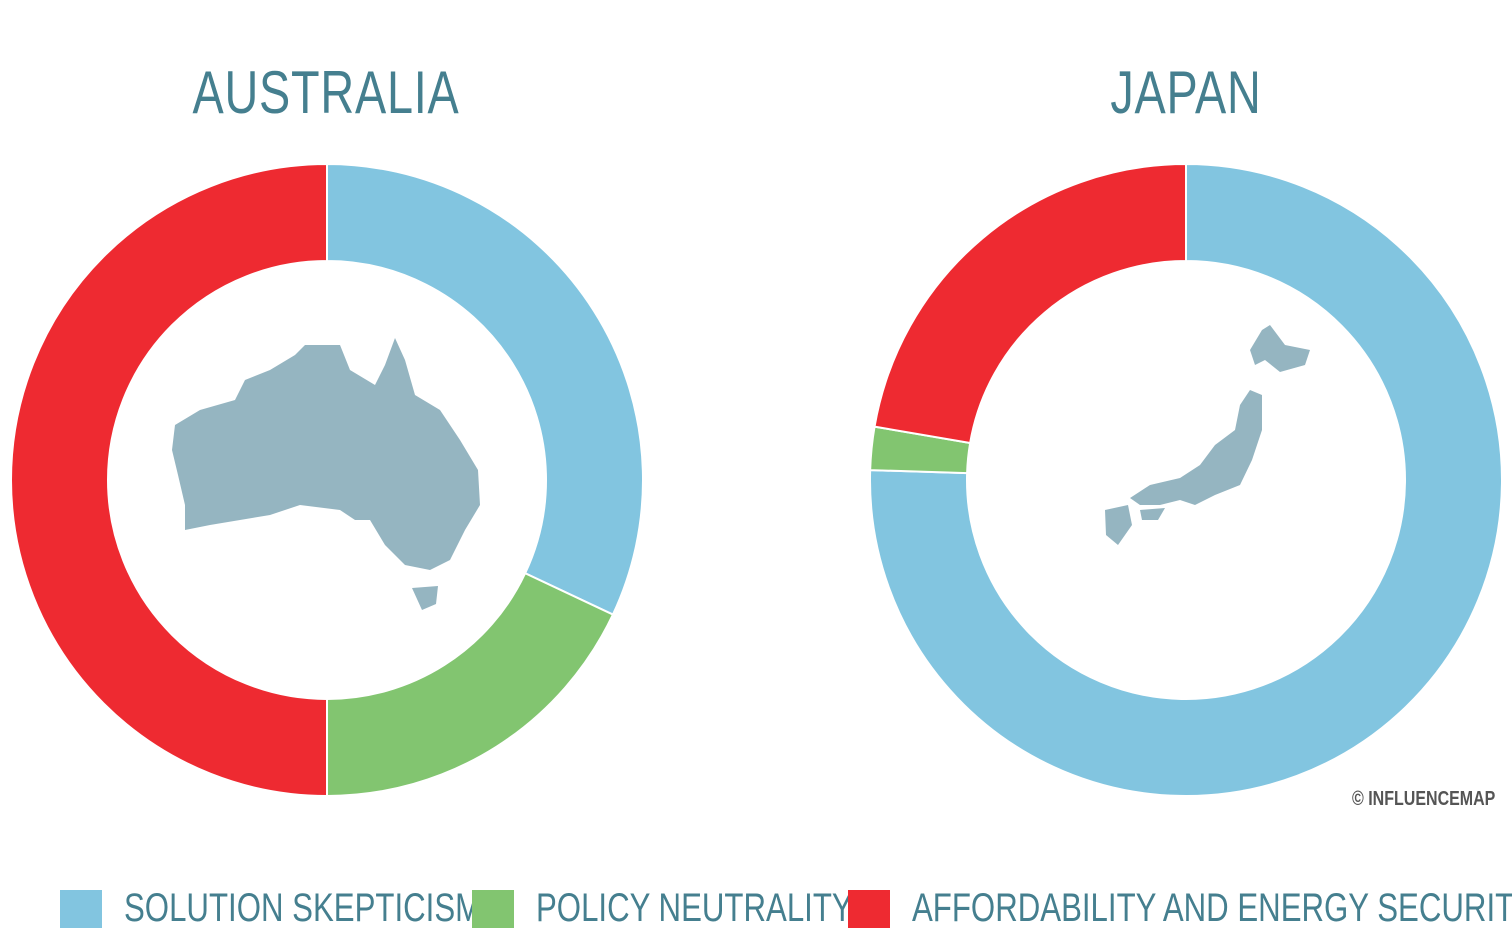 This screenshot has width=1512, height=945. What do you see at coordinates (694, 908) in the screenshot?
I see `legend-label: POLICY NEUTRALITY` at bounding box center [694, 908].